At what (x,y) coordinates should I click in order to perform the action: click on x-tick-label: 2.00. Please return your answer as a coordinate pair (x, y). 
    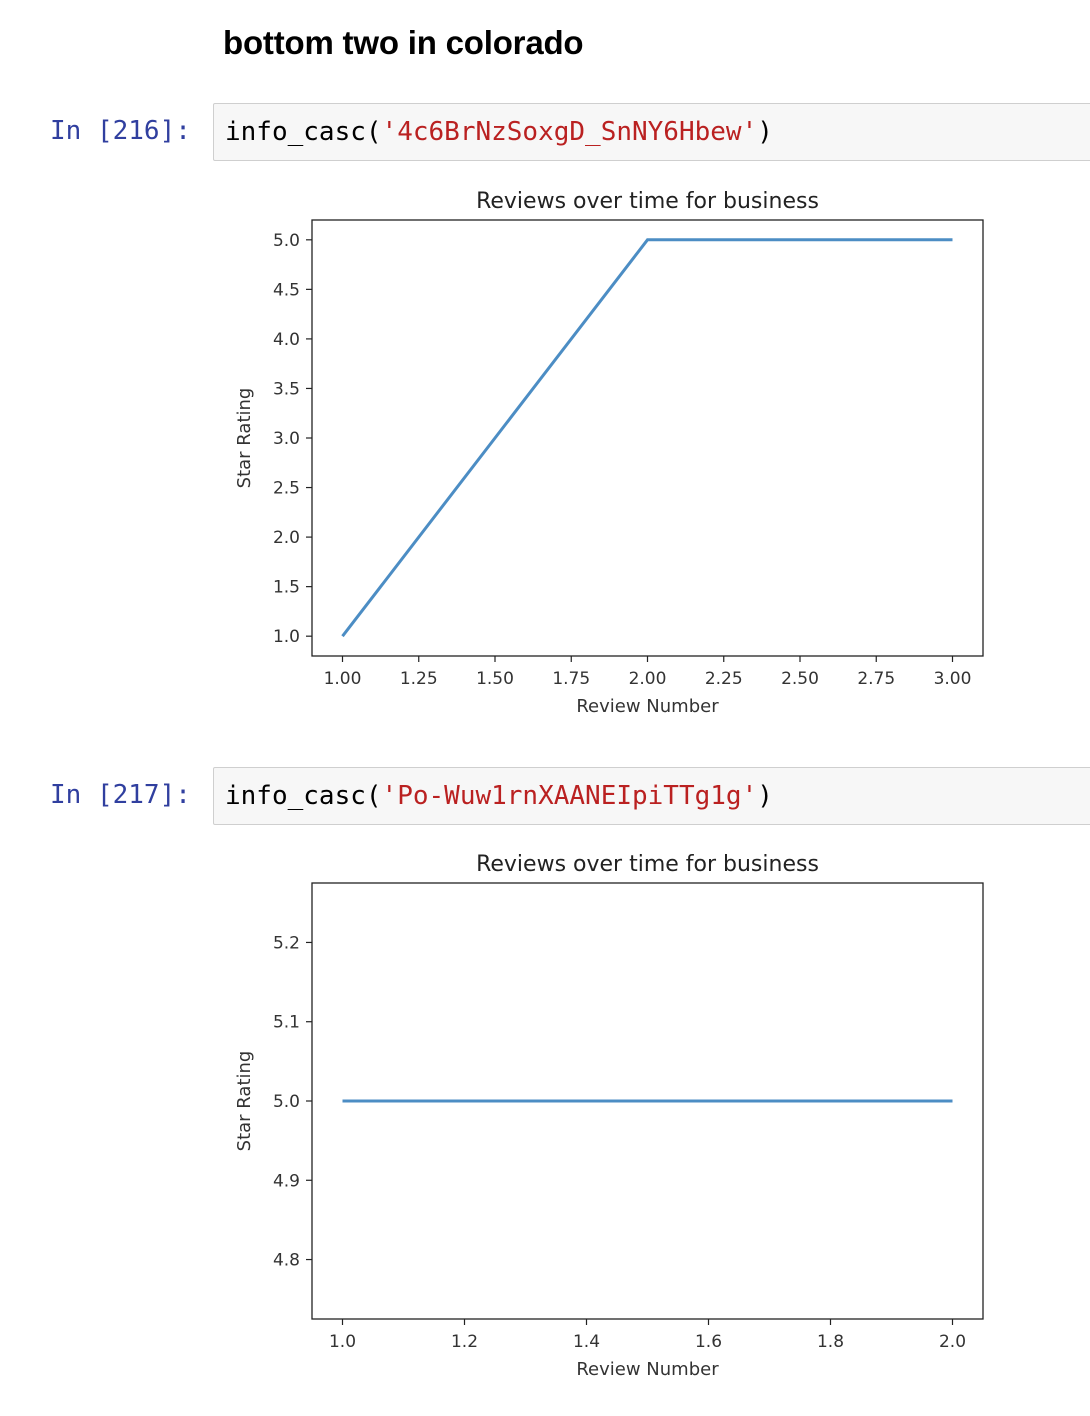
    Looking at the image, I should click on (648, 679).